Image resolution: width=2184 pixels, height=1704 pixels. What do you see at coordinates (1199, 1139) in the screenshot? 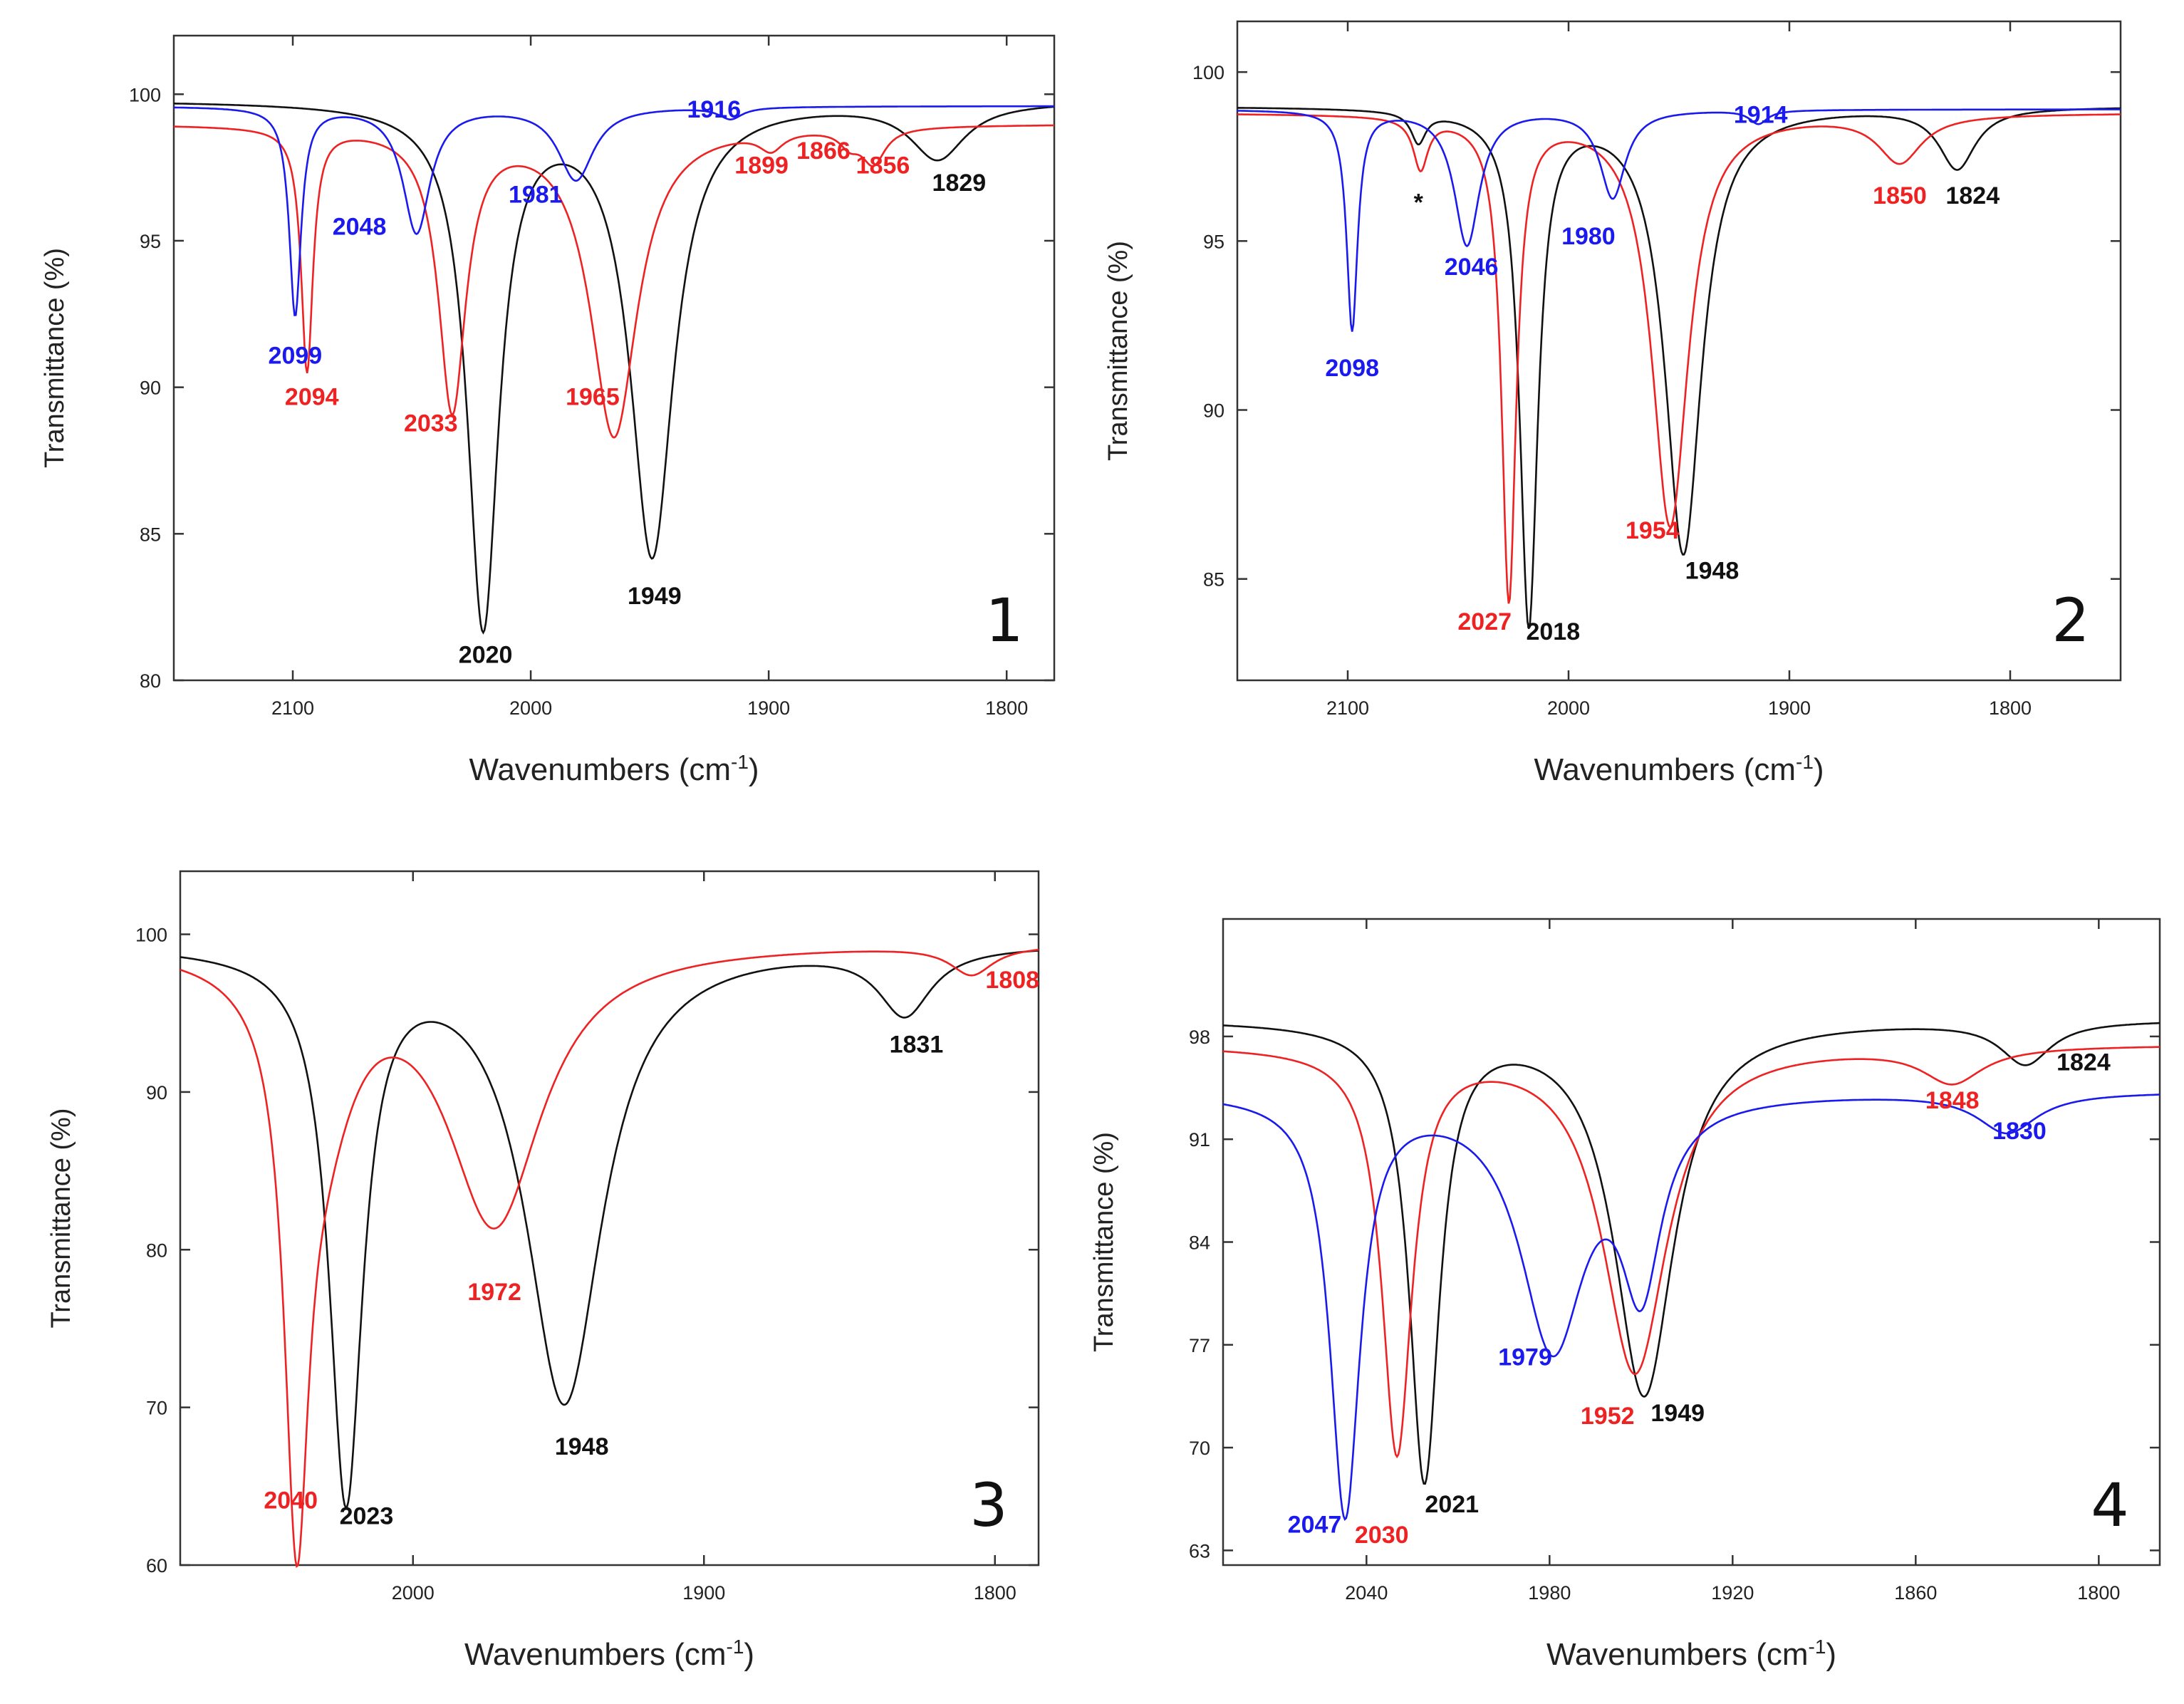
I see `y-tick-label: 91` at bounding box center [1199, 1139].